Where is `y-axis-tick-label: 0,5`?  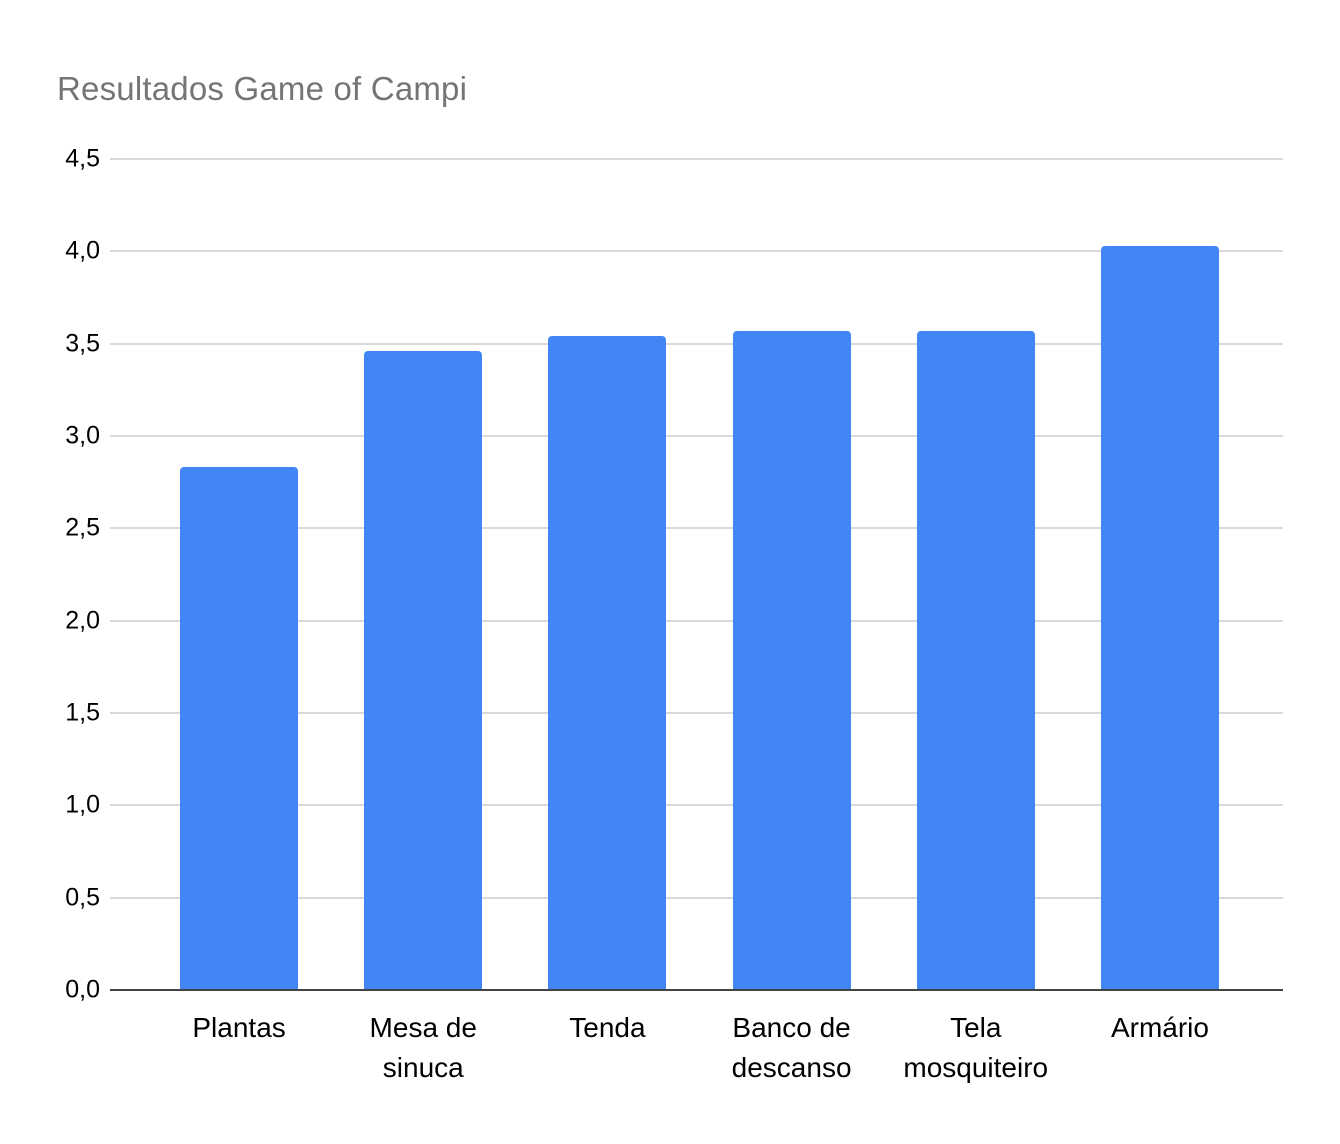 y-axis-tick-label: 0,5 is located at coordinates (82, 897).